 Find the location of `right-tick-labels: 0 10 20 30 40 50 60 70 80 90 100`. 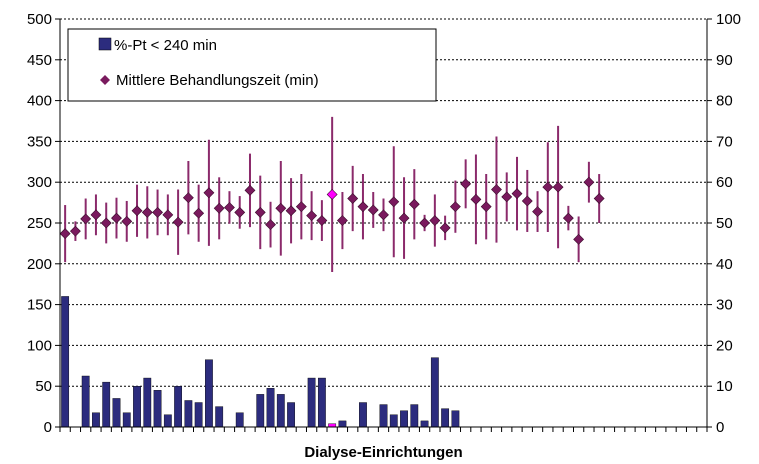

right-tick-labels: 0 10 20 30 40 50 60 70 80 90 100 is located at coordinates (728, 223).